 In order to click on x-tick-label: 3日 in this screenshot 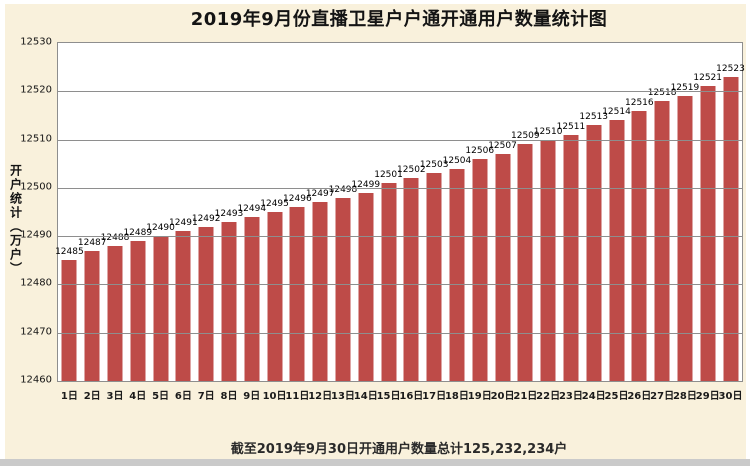, I will do `click(115, 396)`.